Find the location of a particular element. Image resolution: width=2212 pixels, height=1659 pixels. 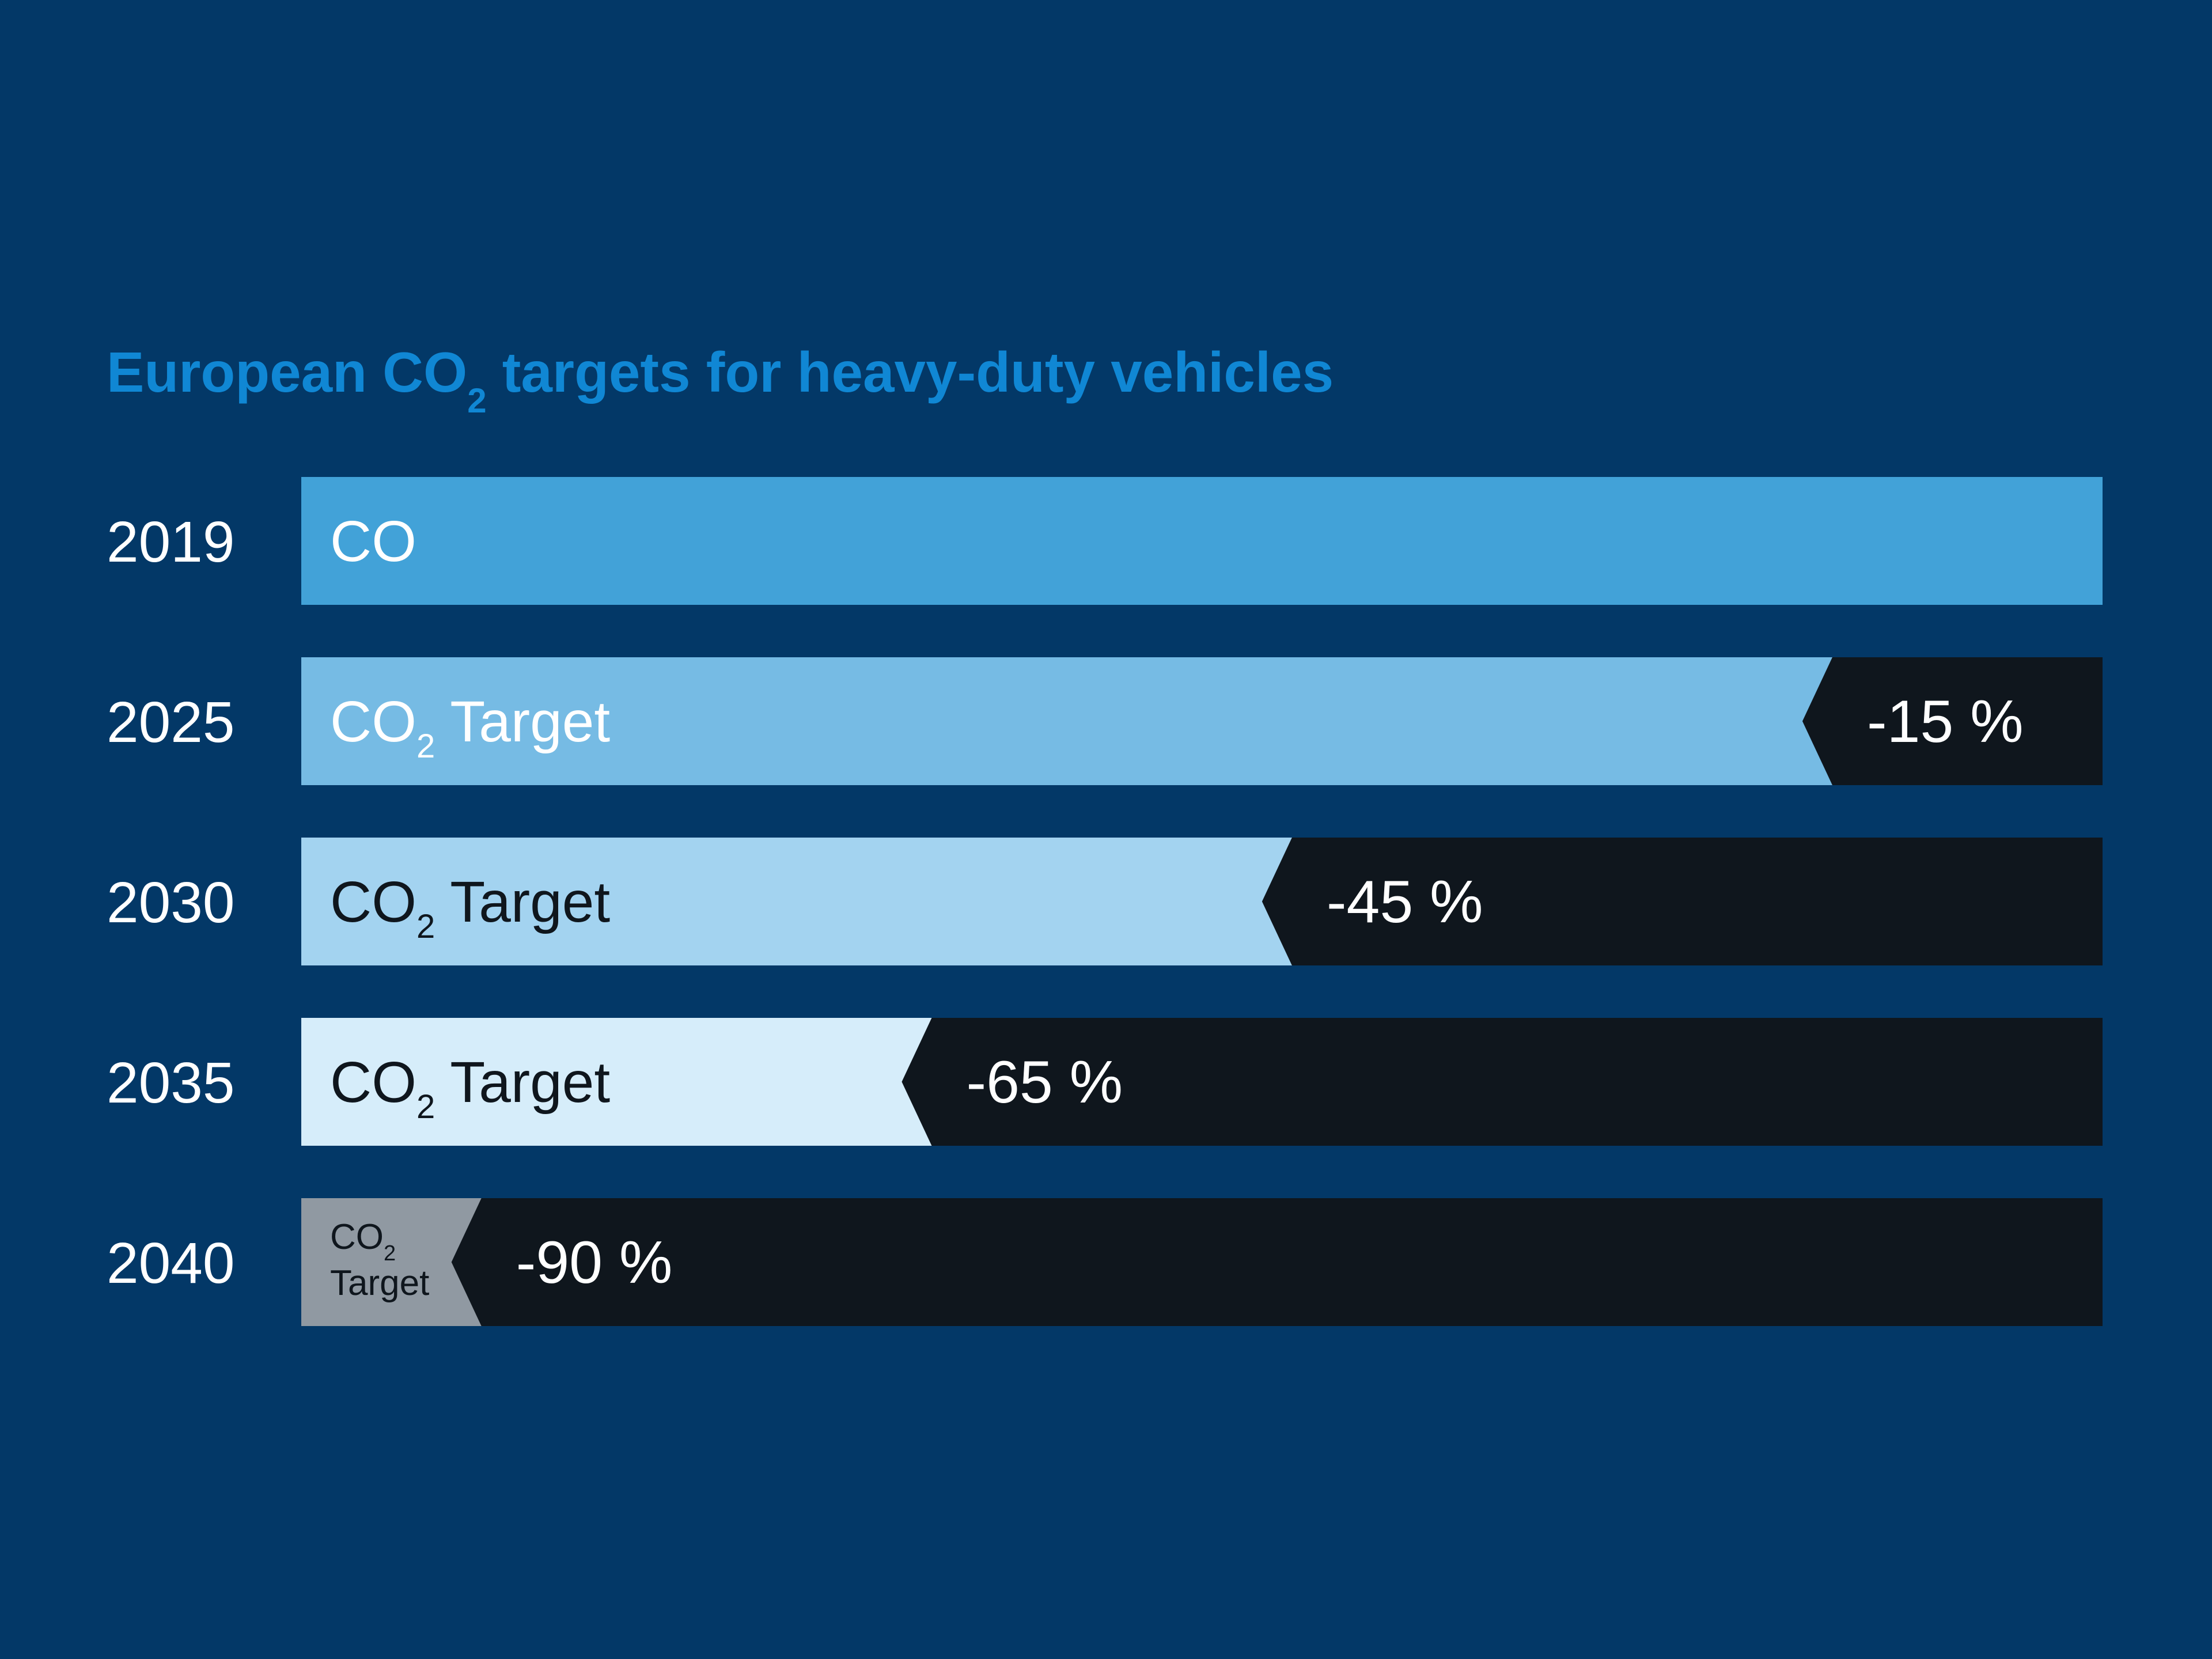

chart-title-subscript: 2 is located at coordinates (476, 400).